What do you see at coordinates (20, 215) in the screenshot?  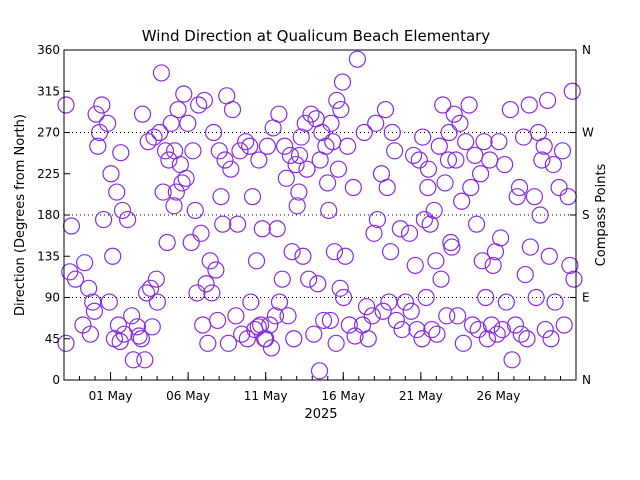 I see `y-axis-label: Direction (Degrees from North)` at bounding box center [20, 215].